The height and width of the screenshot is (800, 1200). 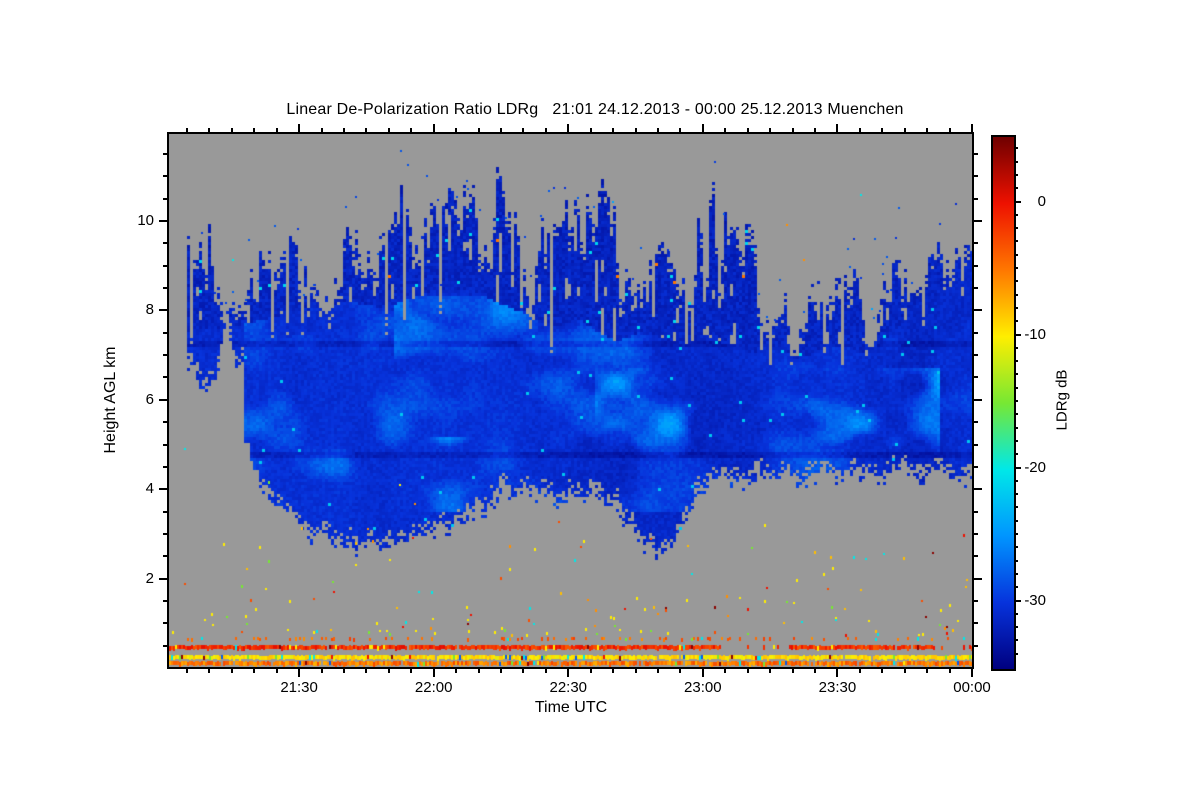 I want to click on colorbar-tick-label: -20, so click(x=1035, y=467).